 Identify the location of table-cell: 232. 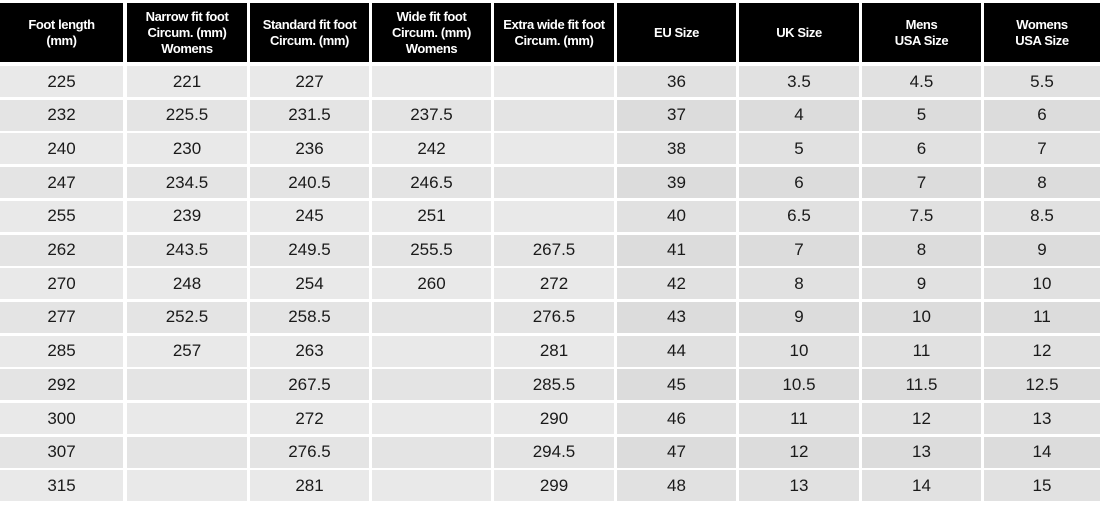
(61, 115).